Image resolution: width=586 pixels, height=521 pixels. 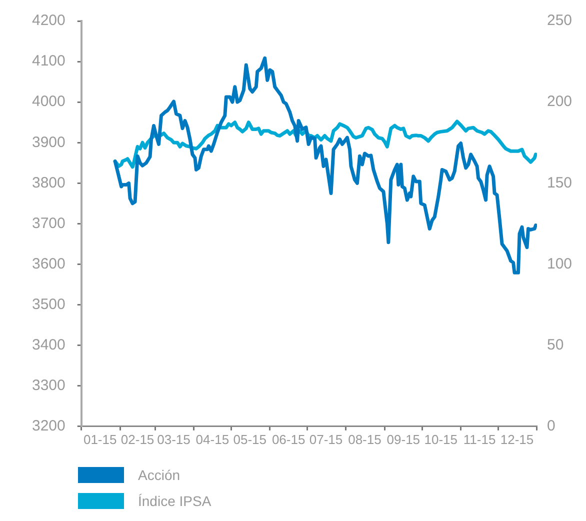 I want to click on y2-tick-label: 50, so click(x=555, y=345).